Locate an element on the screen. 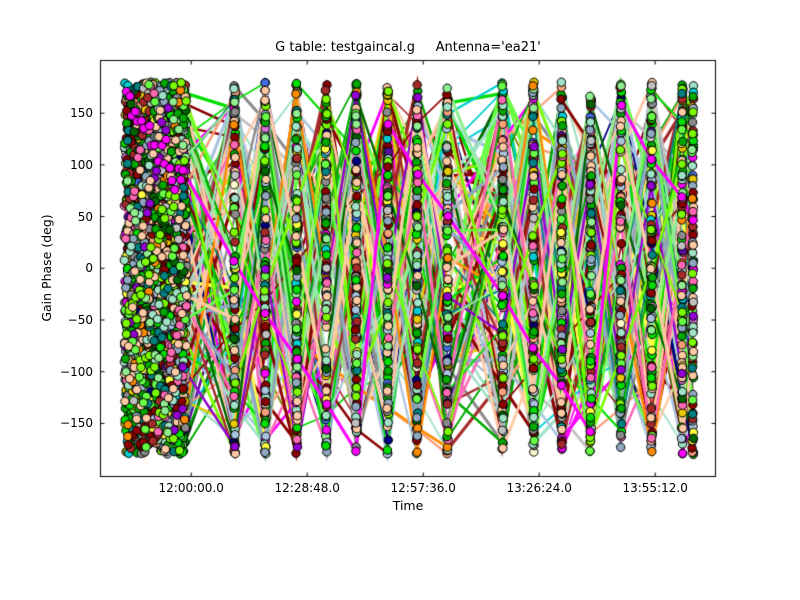 The image size is (800, 600). x-tick-label-1: 12:28:48.0 is located at coordinates (307, 488).